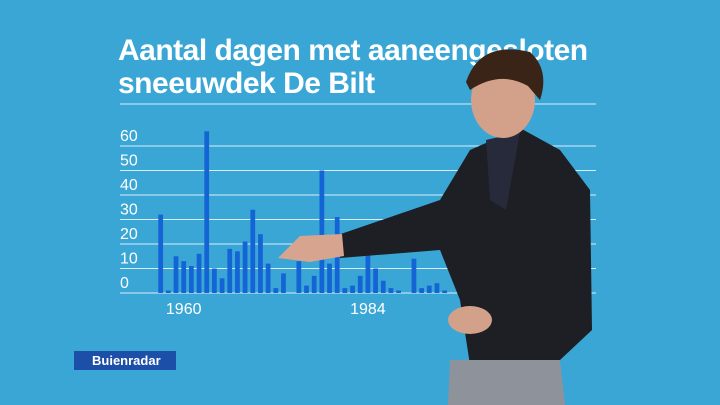 This screenshot has width=720, height=405. I want to click on y-tick-label: 40, so click(129, 185).